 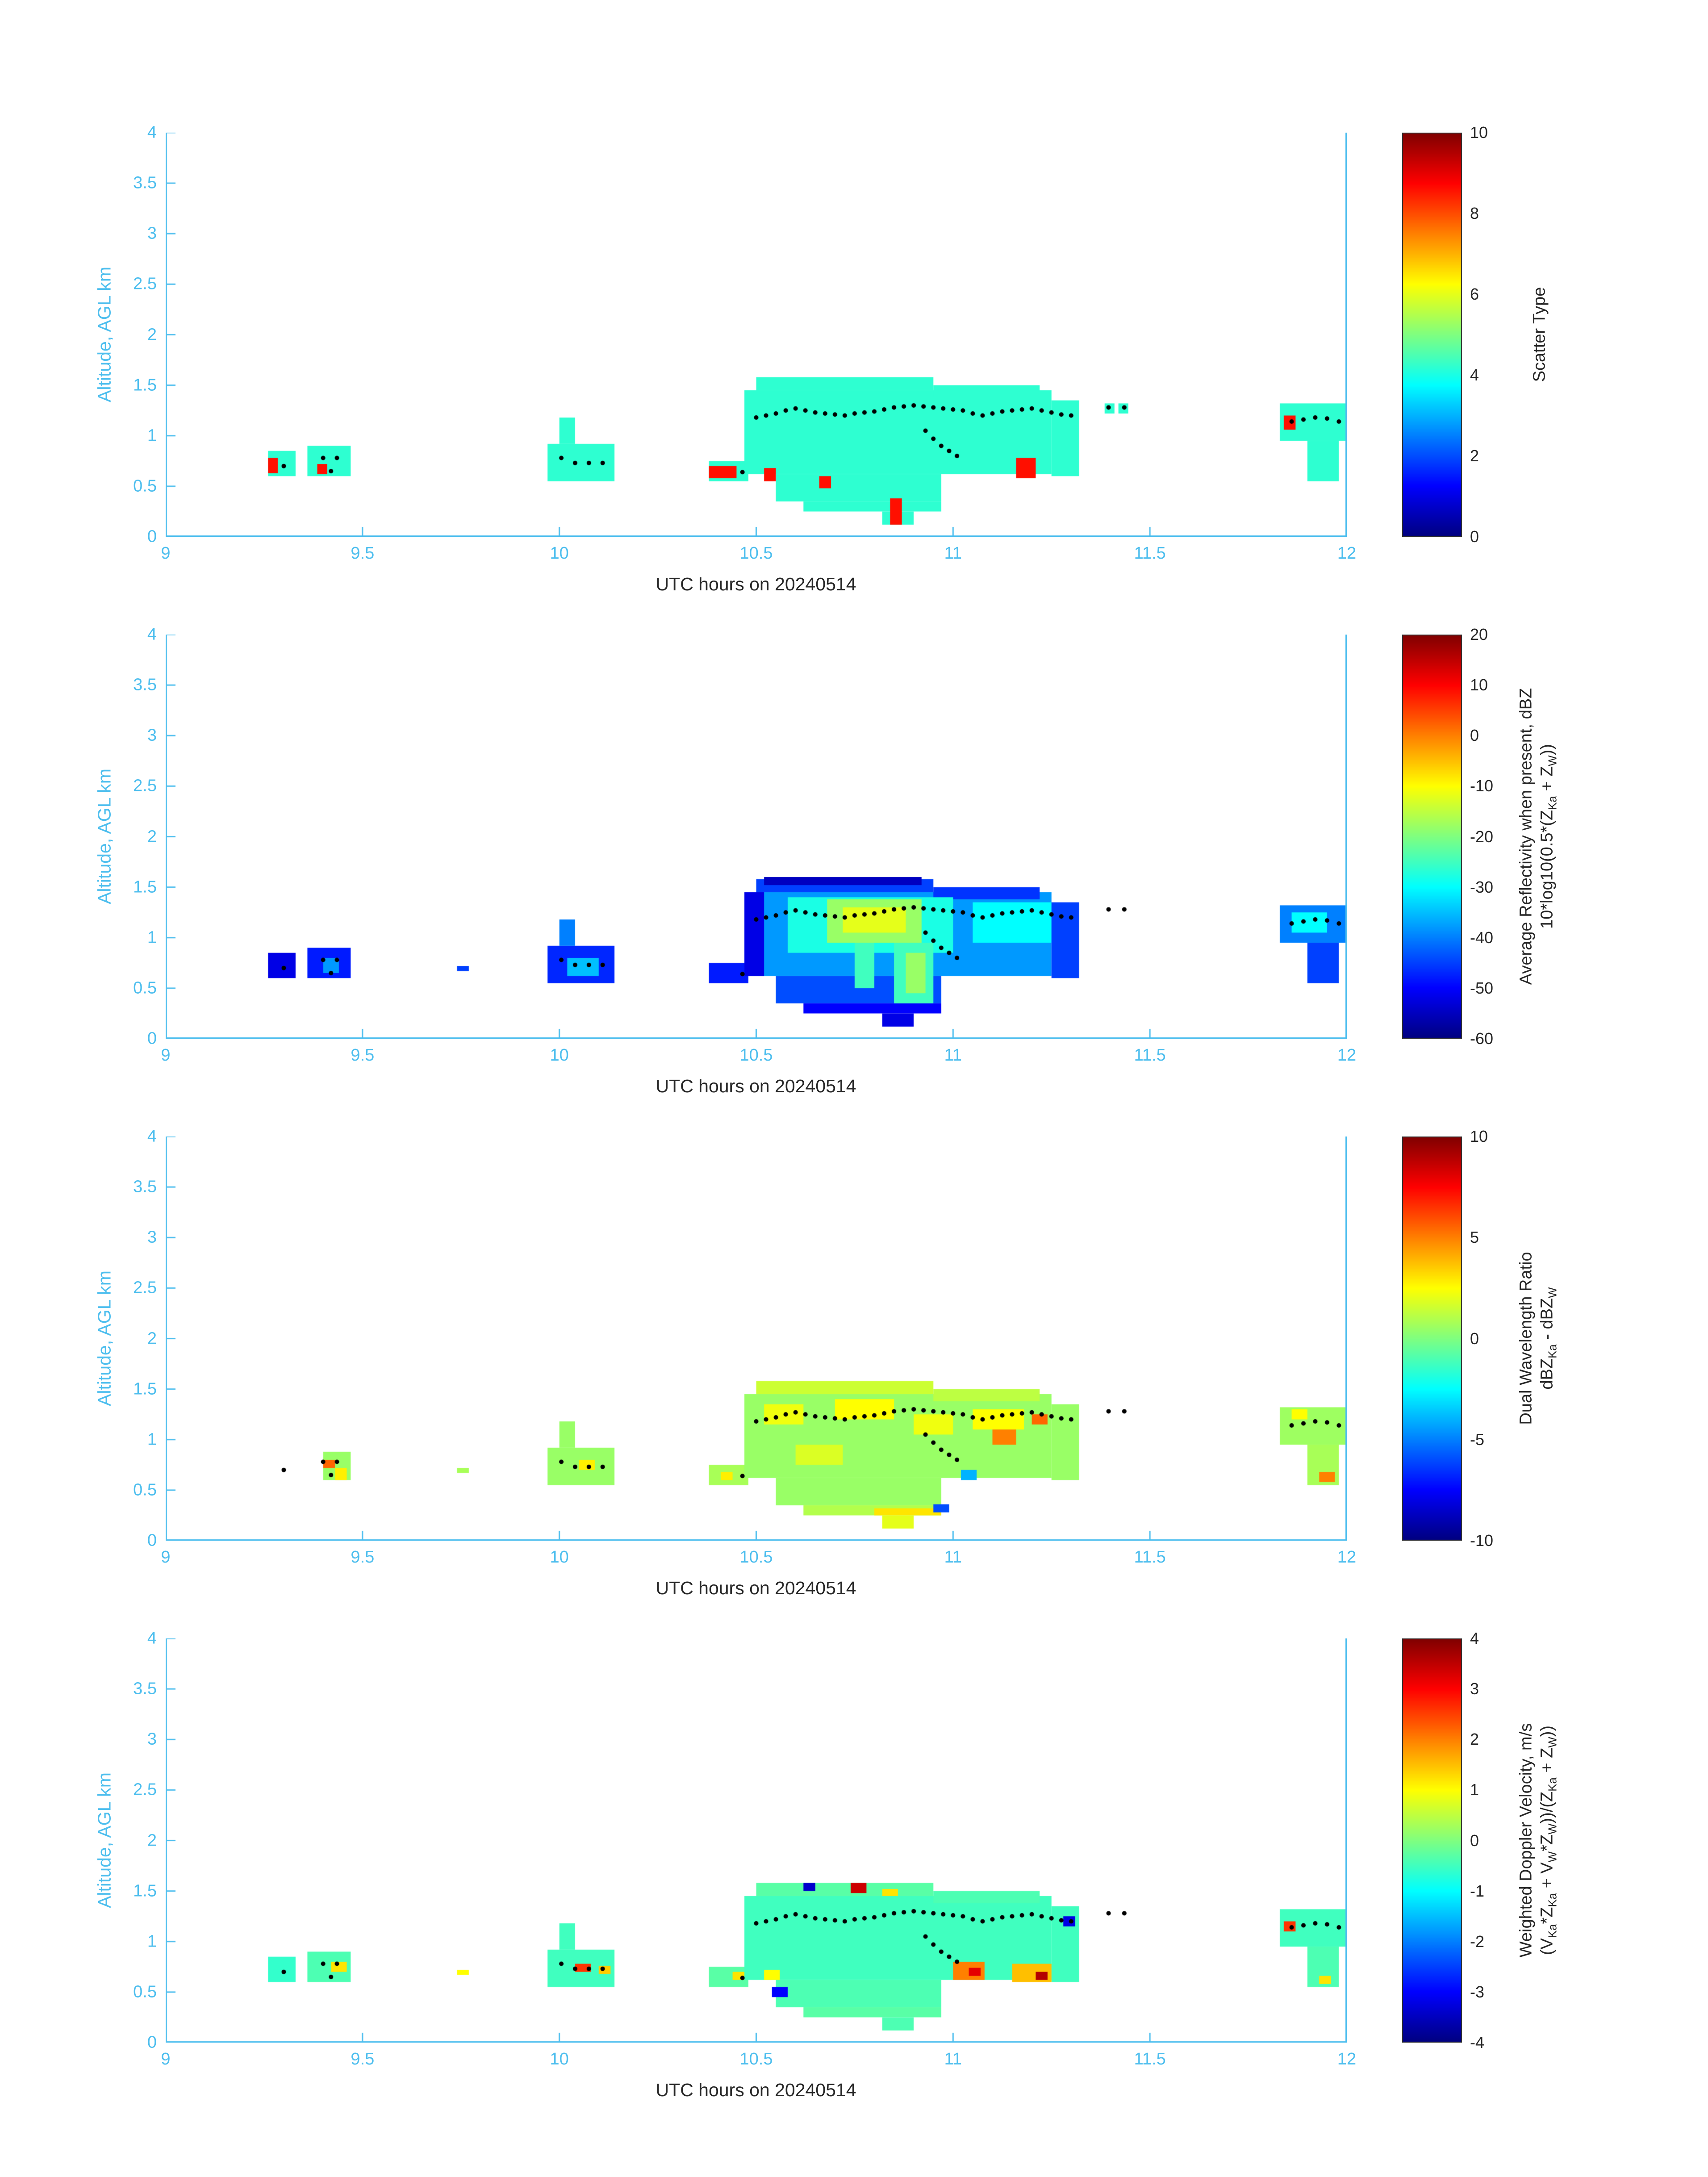 I want to click on colorbar-ticks: -10 -5 0 5 10, so click(x=1508, y=1338).